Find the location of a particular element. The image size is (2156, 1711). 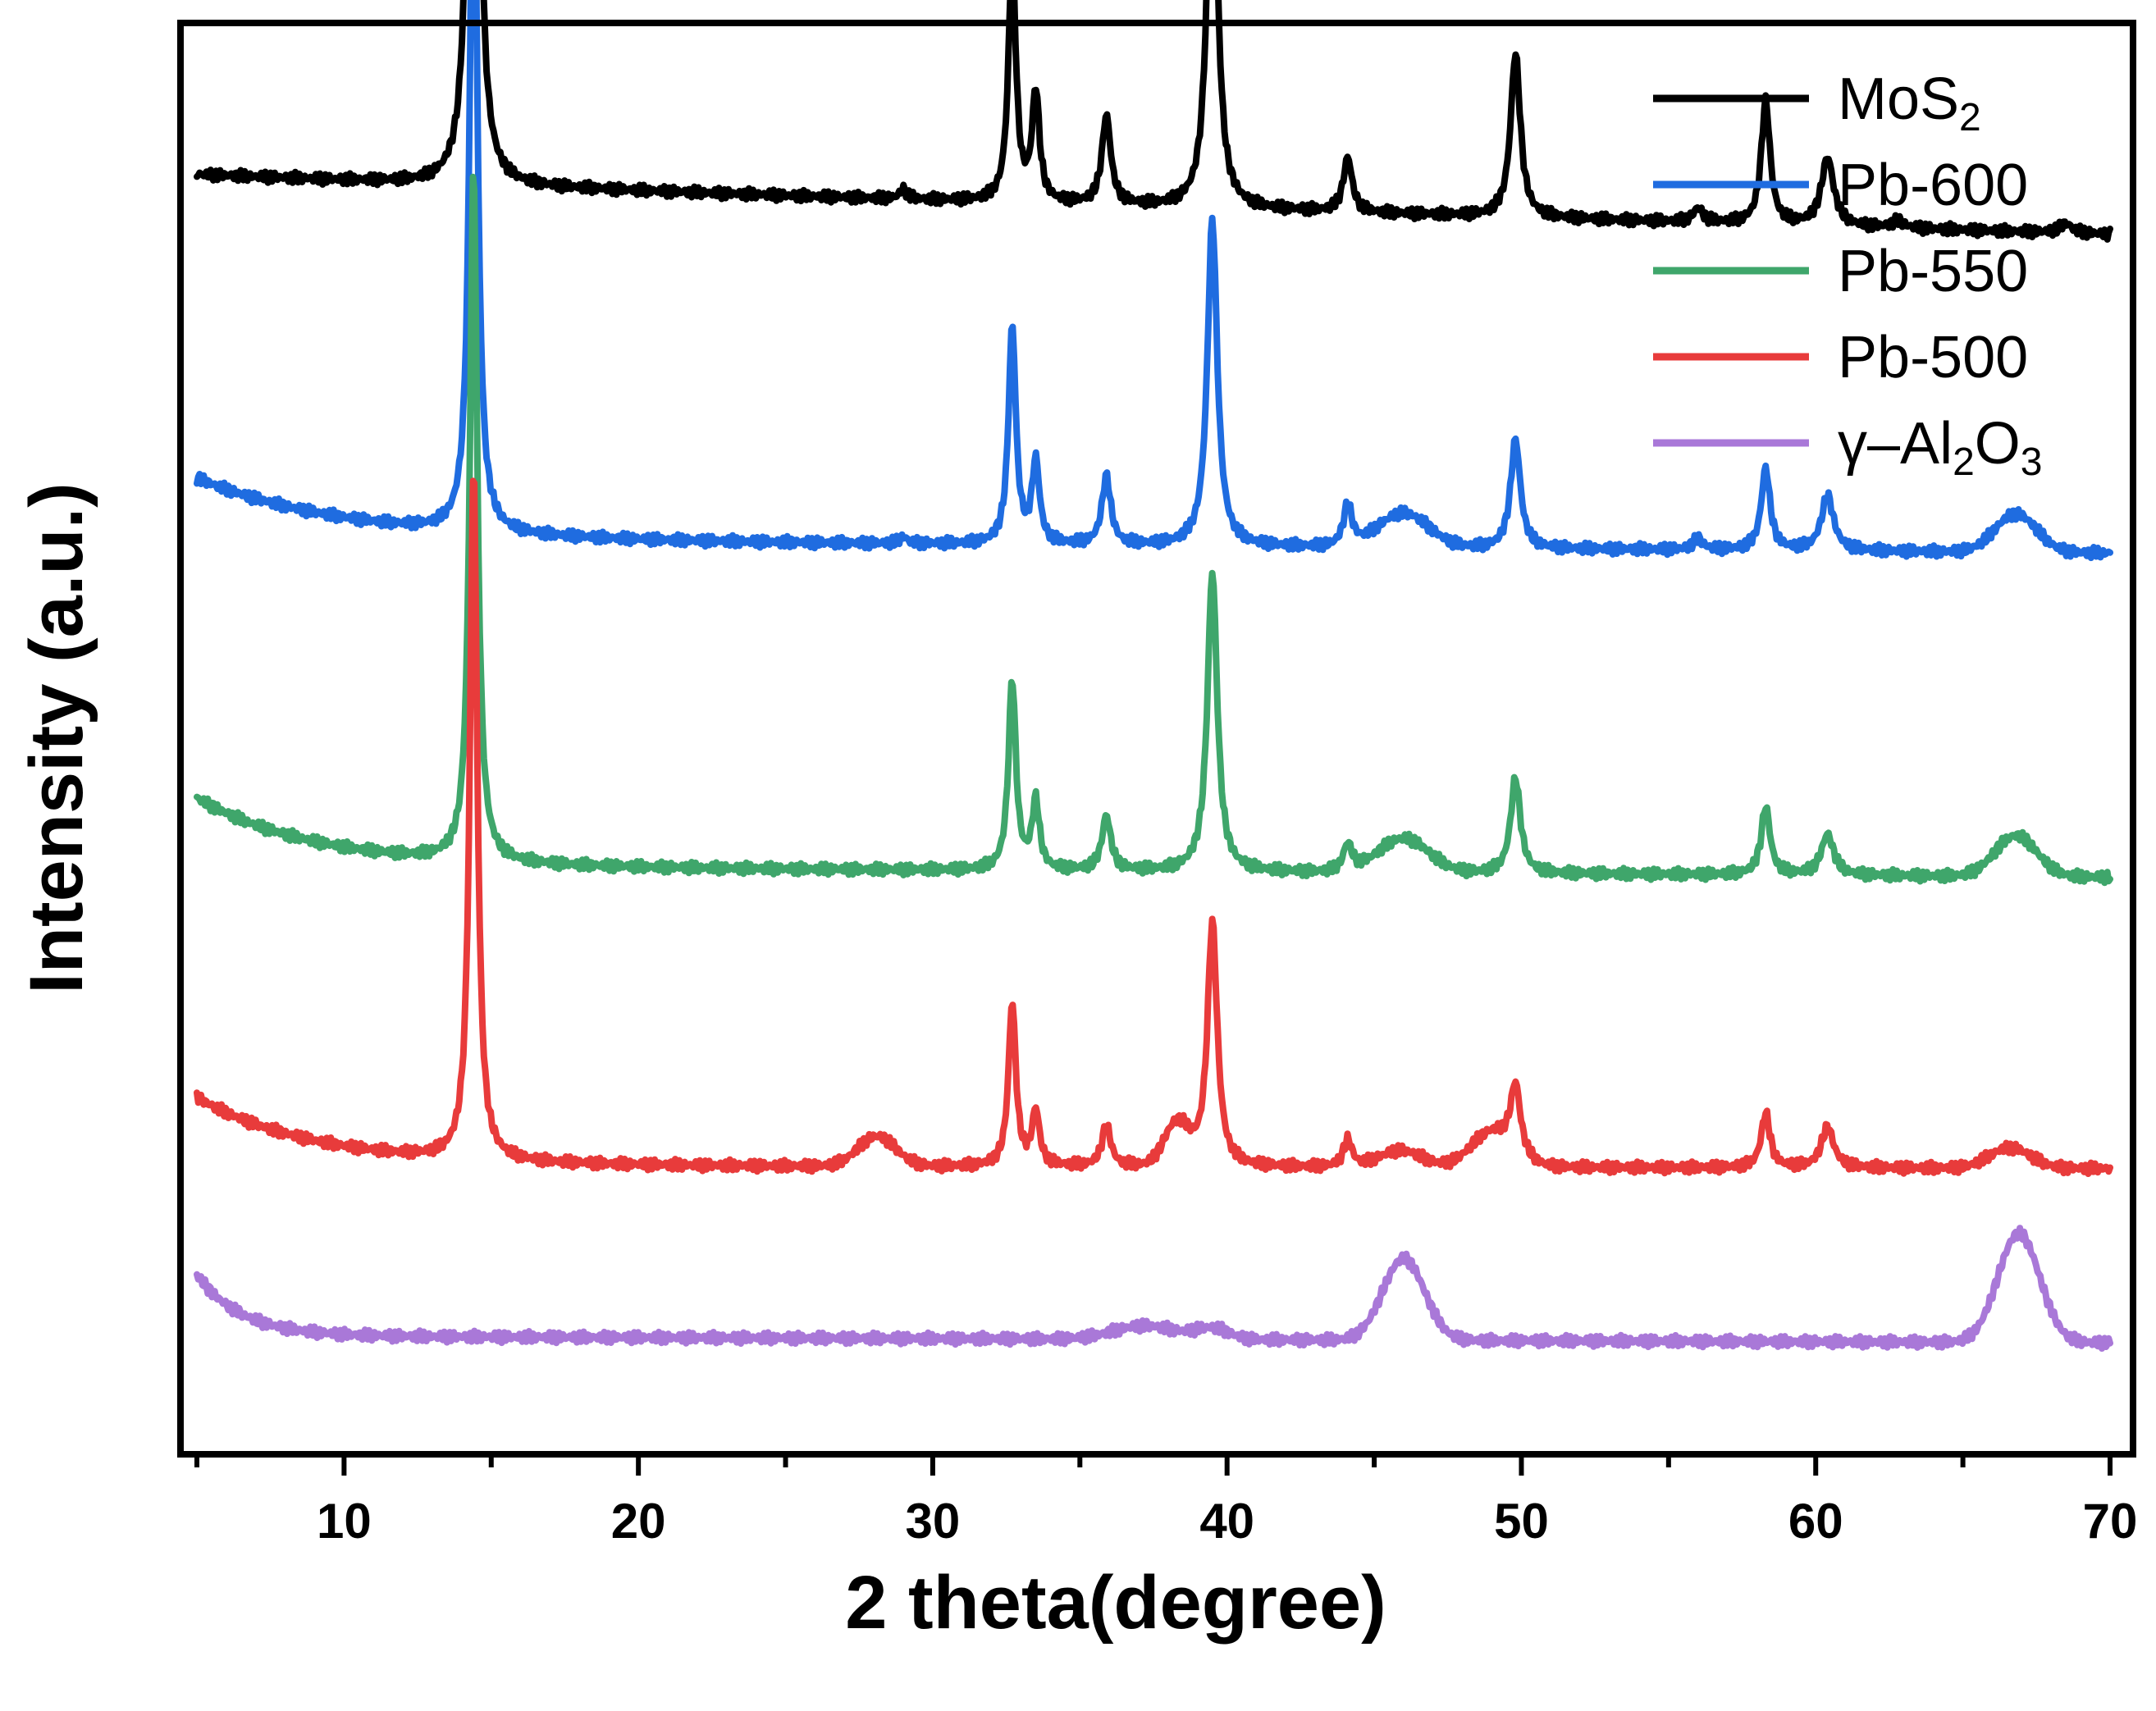

x-axis-ticks: 10 20 30 40 50 60 70 is located at coordinates (1166, 1501).